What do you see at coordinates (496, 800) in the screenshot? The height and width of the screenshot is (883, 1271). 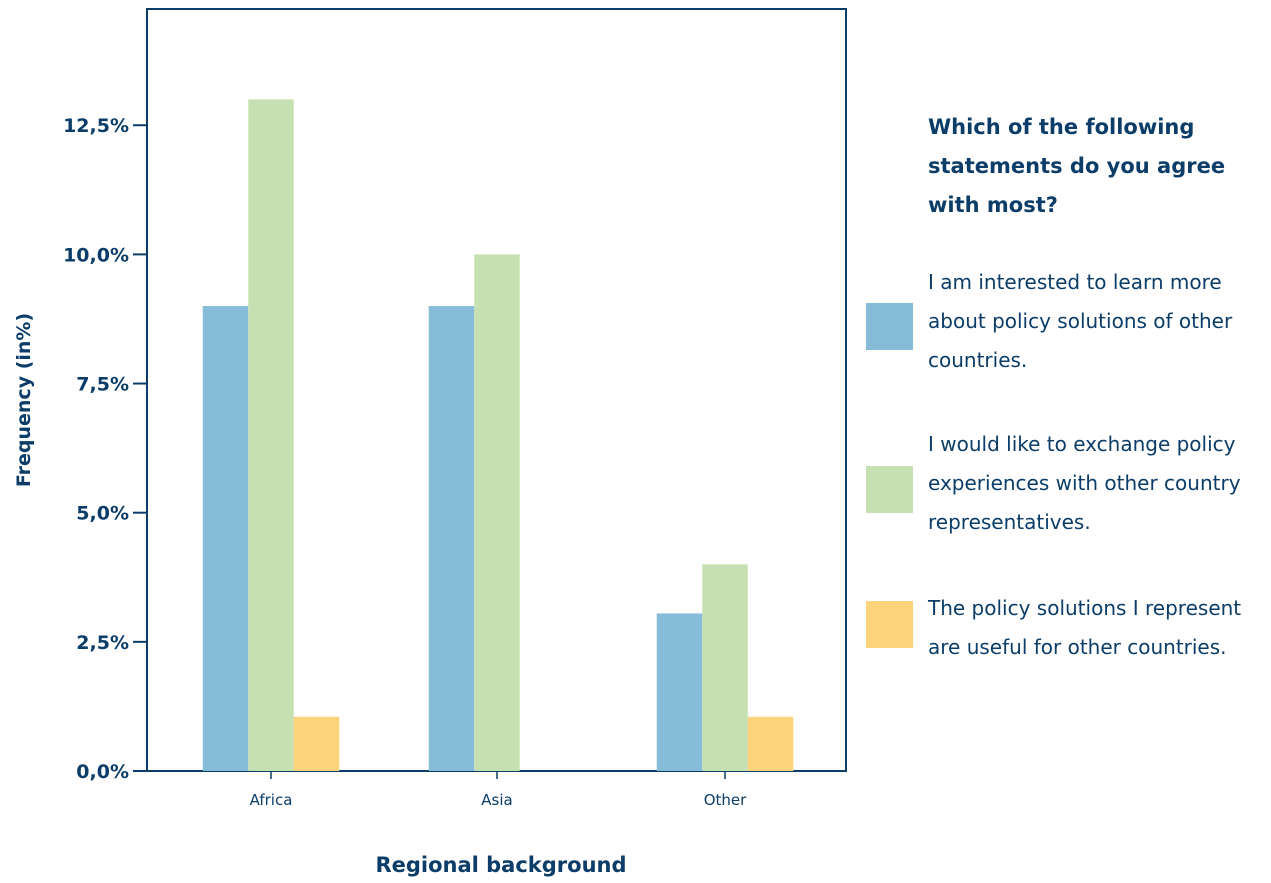 I see `x-tick-label: Asia` at bounding box center [496, 800].